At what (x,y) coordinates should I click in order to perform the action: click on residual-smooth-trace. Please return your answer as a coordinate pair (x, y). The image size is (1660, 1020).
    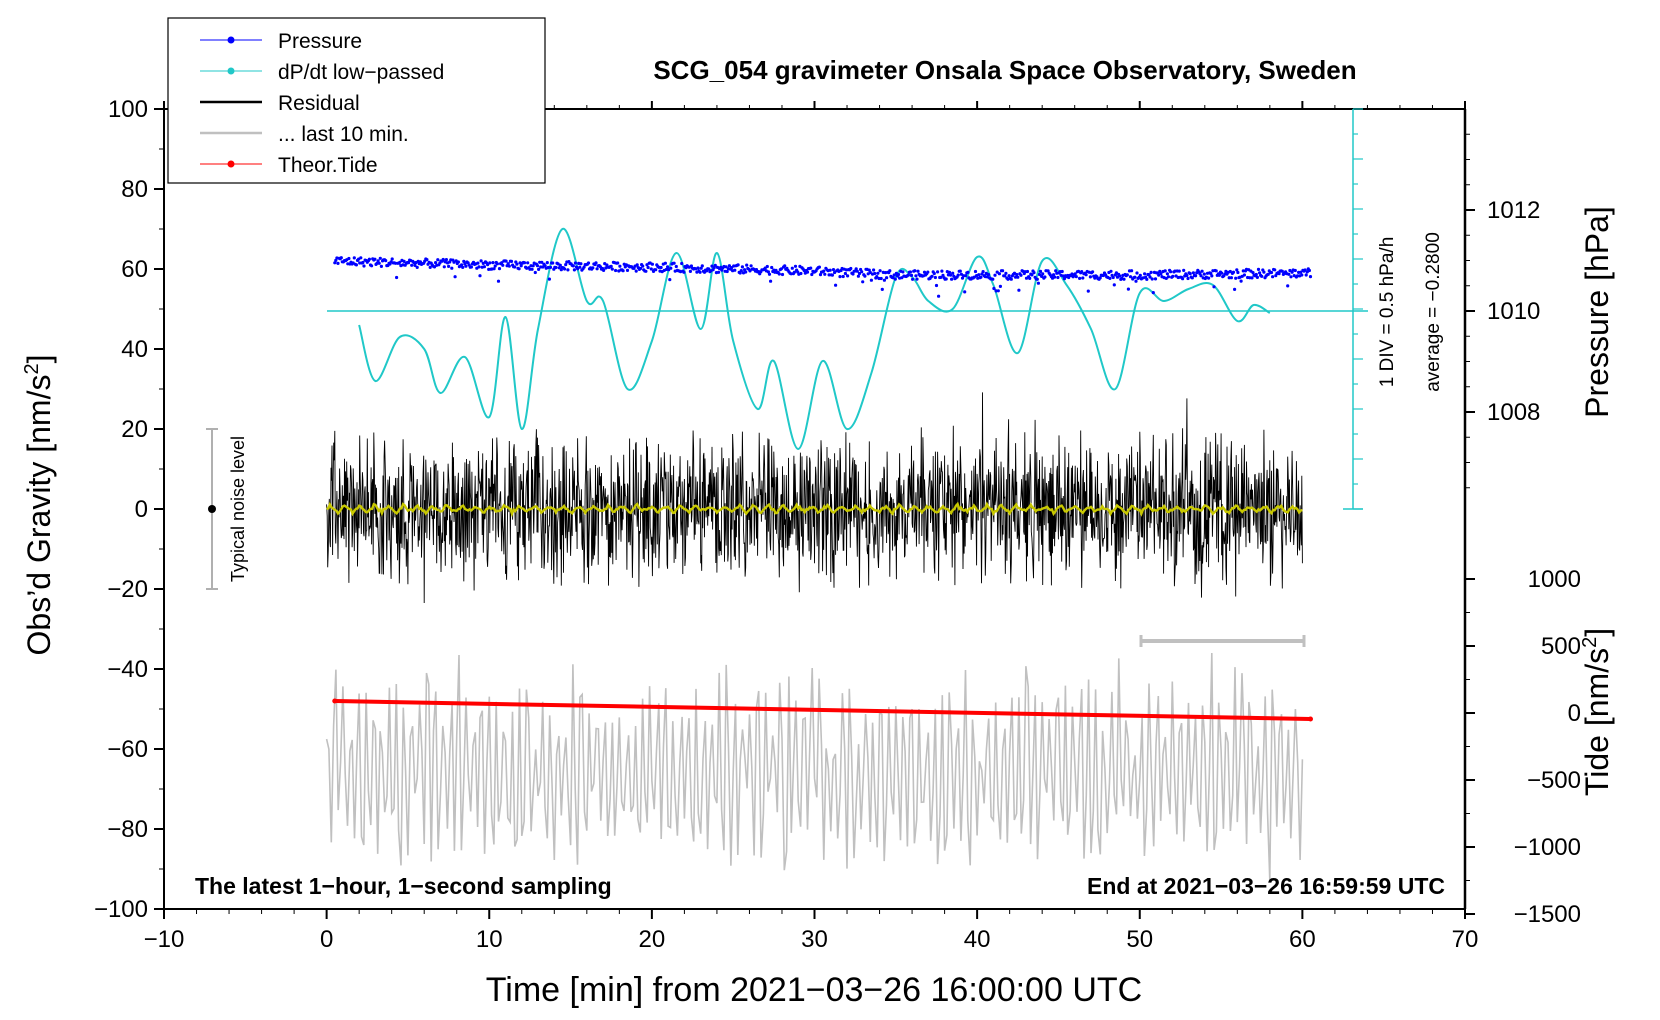
    Looking at the image, I should click on (814, 509).